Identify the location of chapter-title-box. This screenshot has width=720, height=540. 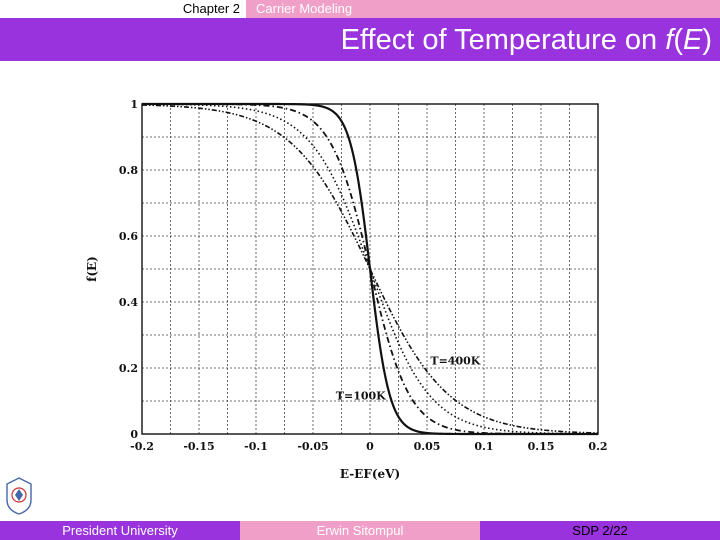
(483, 9).